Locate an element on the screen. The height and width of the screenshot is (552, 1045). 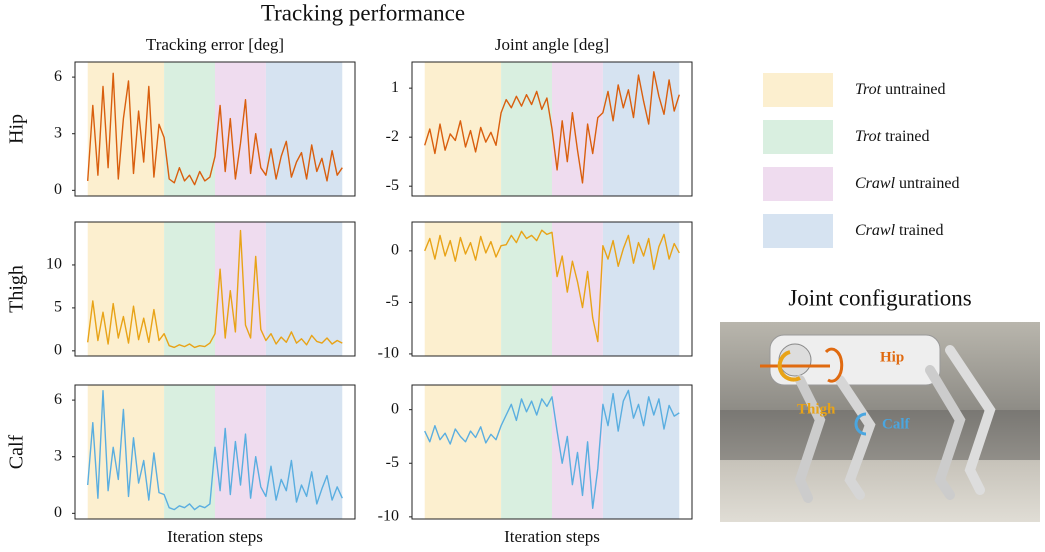
panel: 0 -5 -10 Iteration steps is located at coordinates (535, 465).